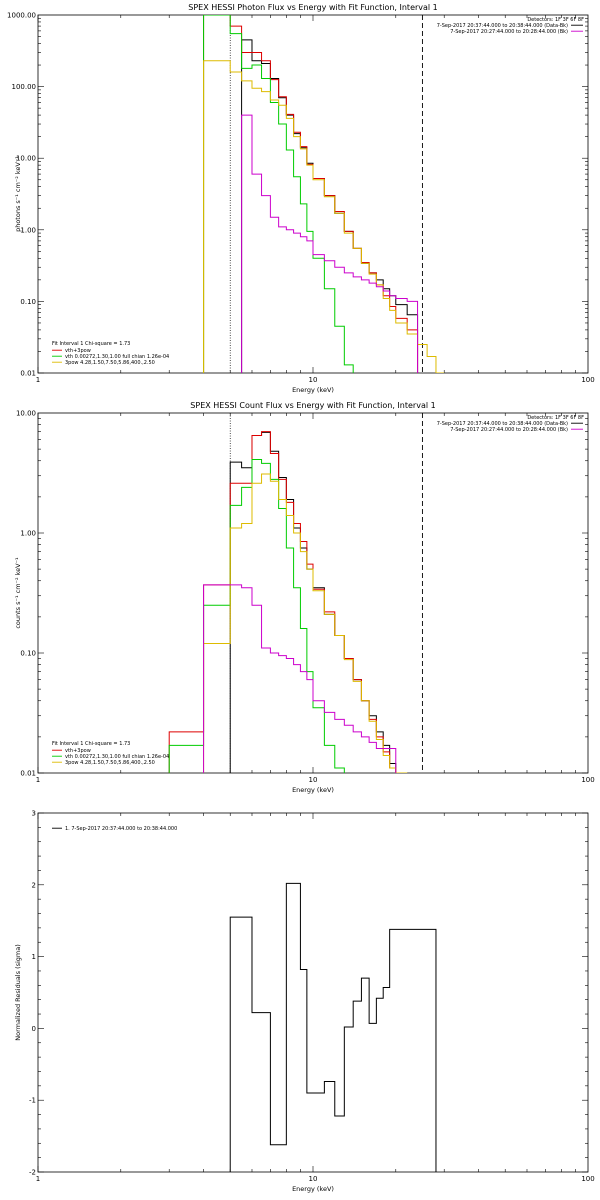  I want to click on y-tick-label: 100.00, so click(24, 87).